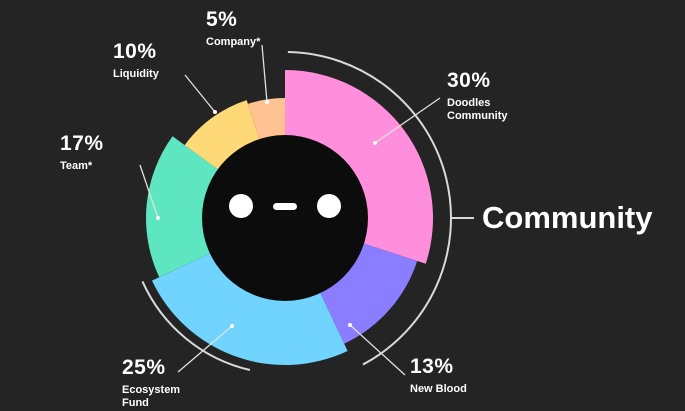  Describe the element at coordinates (76, 166) in the screenshot. I see `category-label: Team*` at that location.